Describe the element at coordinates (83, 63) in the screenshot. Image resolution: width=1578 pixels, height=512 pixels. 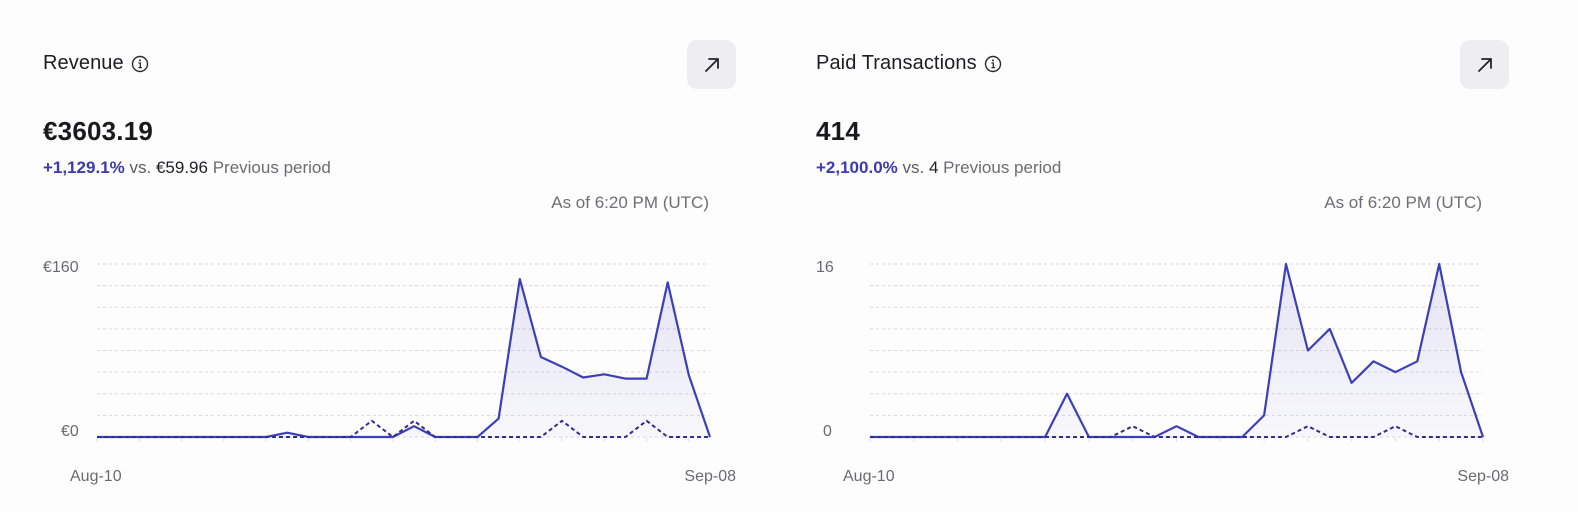
I see `card-title: Revenue` at that location.